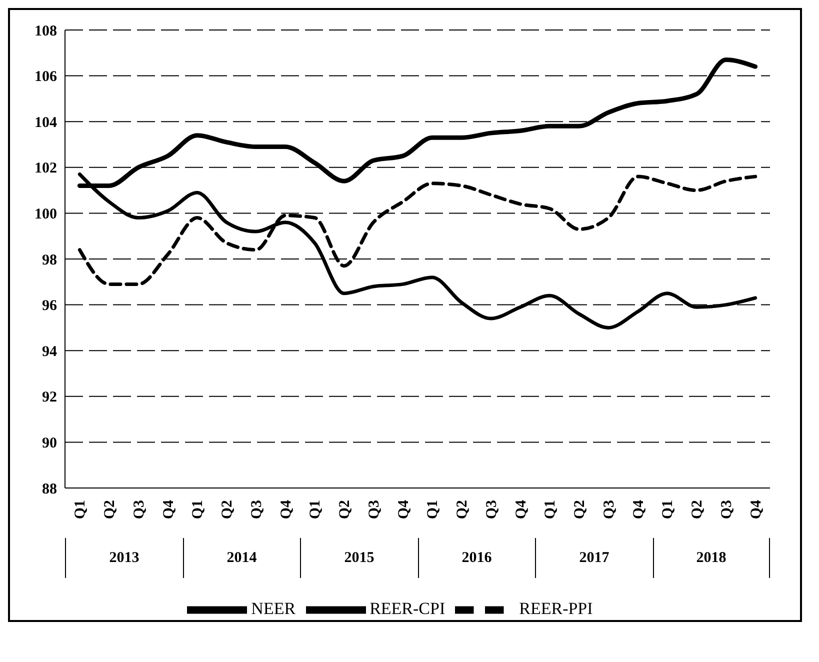 Image resolution: width=819 pixels, height=662 pixels. I want to click on text: 2014, so click(241, 558).